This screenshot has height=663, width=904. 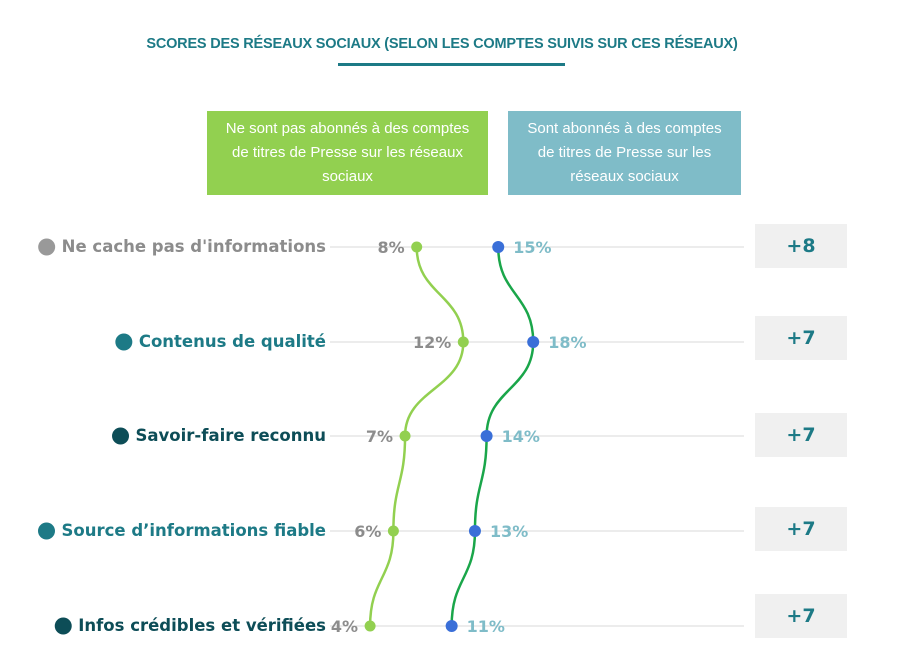 I want to click on category-label-4: Infos crédibles et vérifiées, so click(x=202, y=625).